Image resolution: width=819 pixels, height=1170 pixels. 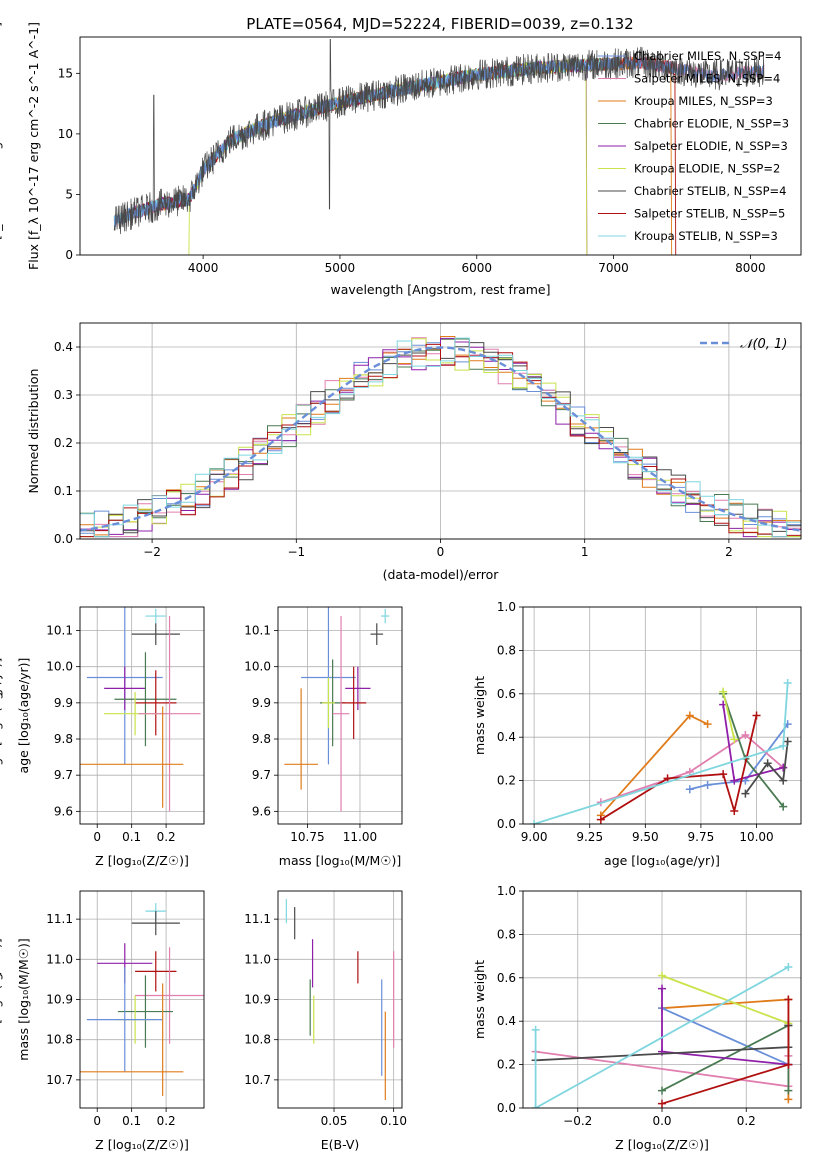 I want to click on panel-mass_ebv: 0.05 0.10 10.7 10.8 10.9 11.0 11.1 E(B-V), so click(x=325, y=1021).